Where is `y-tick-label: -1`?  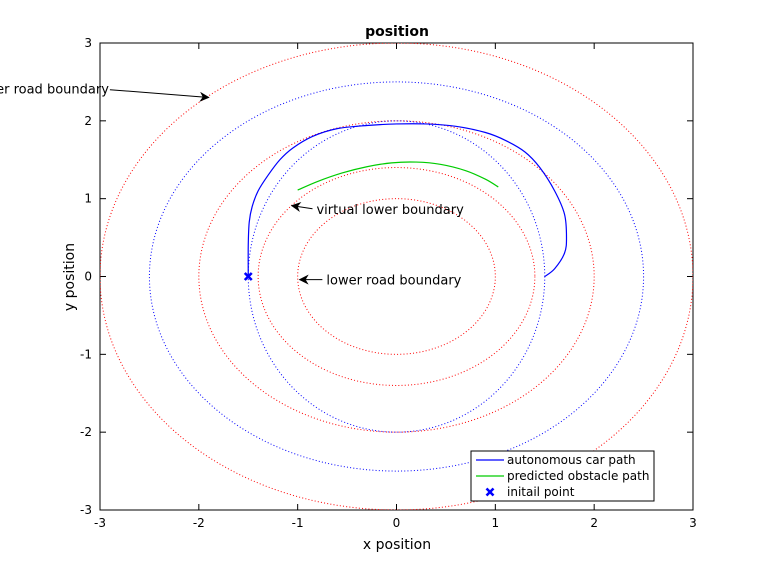
y-tick-label: -1 is located at coordinates (86, 354).